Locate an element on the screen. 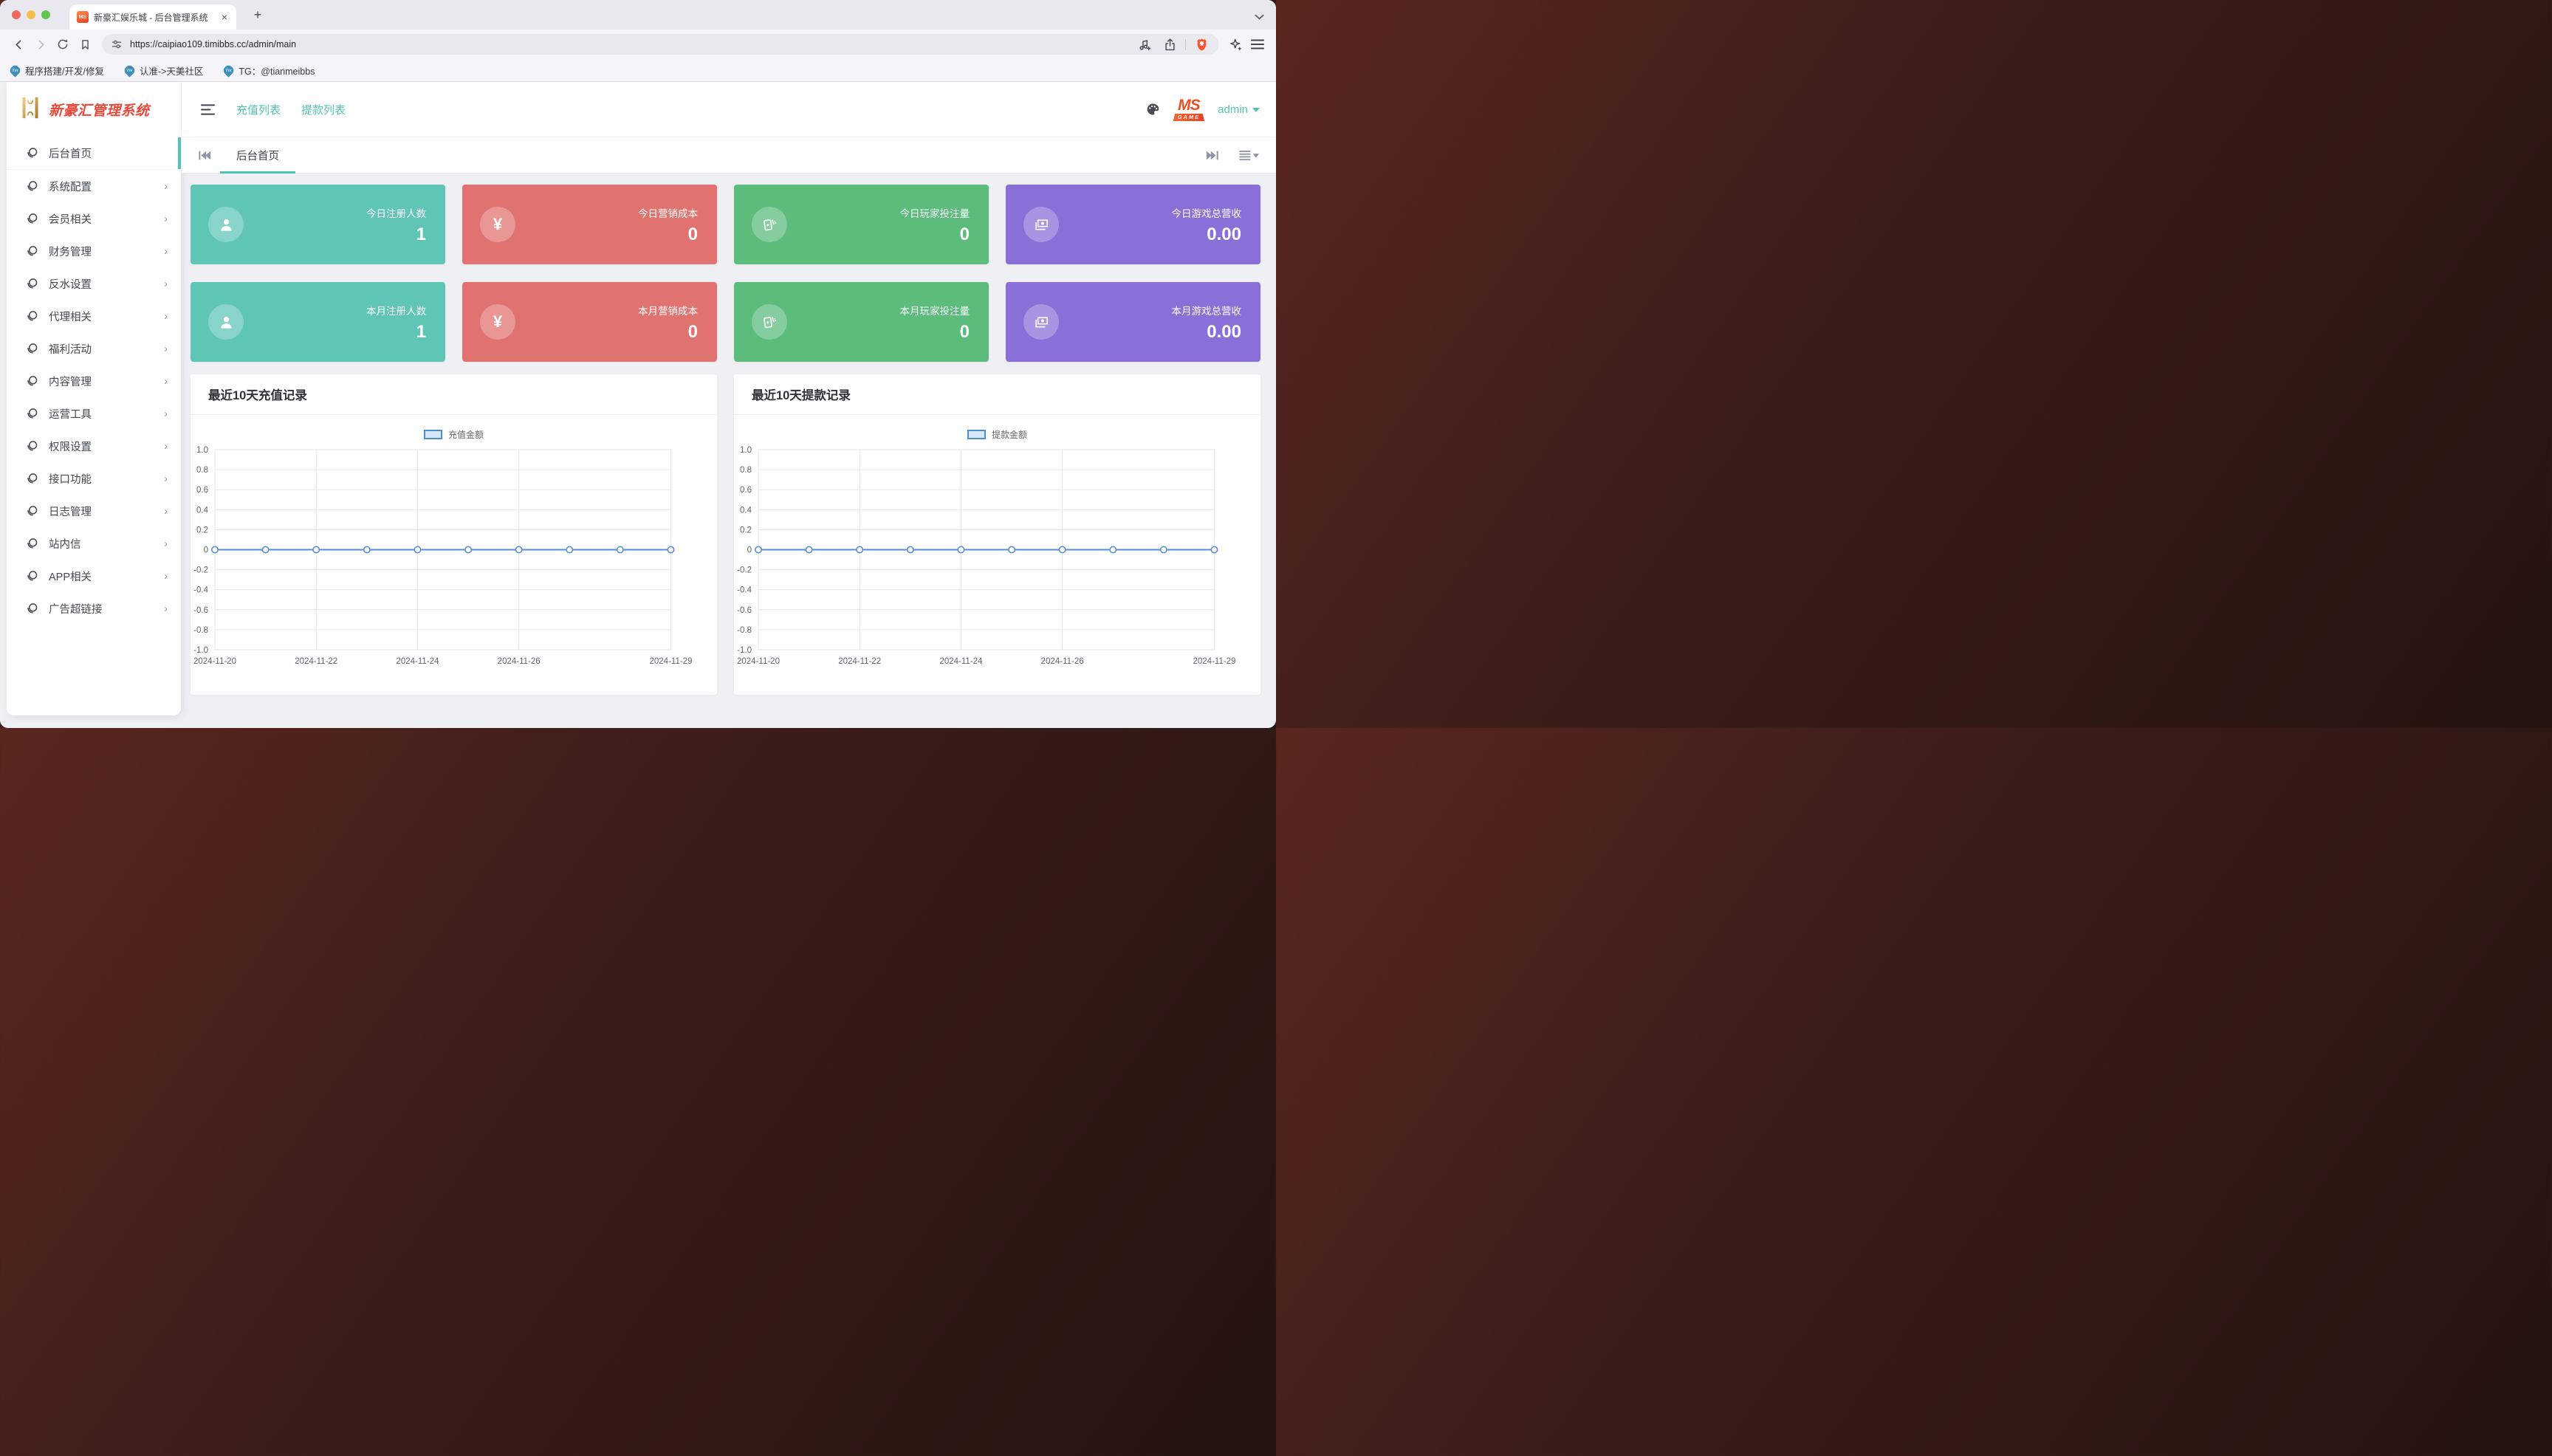 The width and height of the screenshot is (2552, 1456). skip-forward-icon is located at coordinates (1212, 156).